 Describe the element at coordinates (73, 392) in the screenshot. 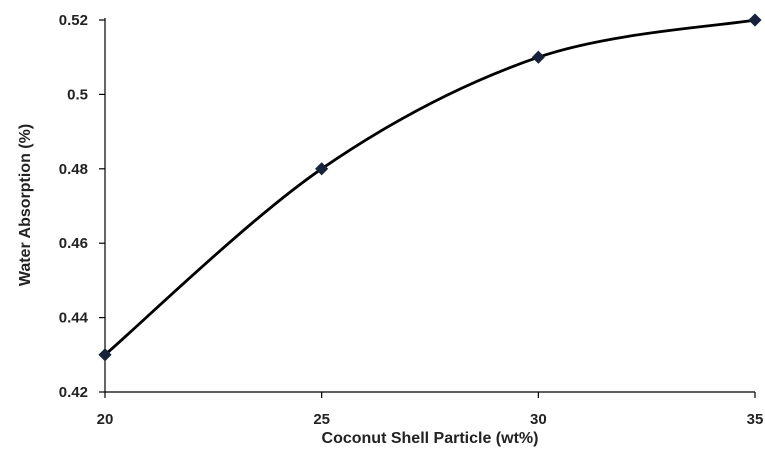

I see `y-tick-label: 0.42` at that location.